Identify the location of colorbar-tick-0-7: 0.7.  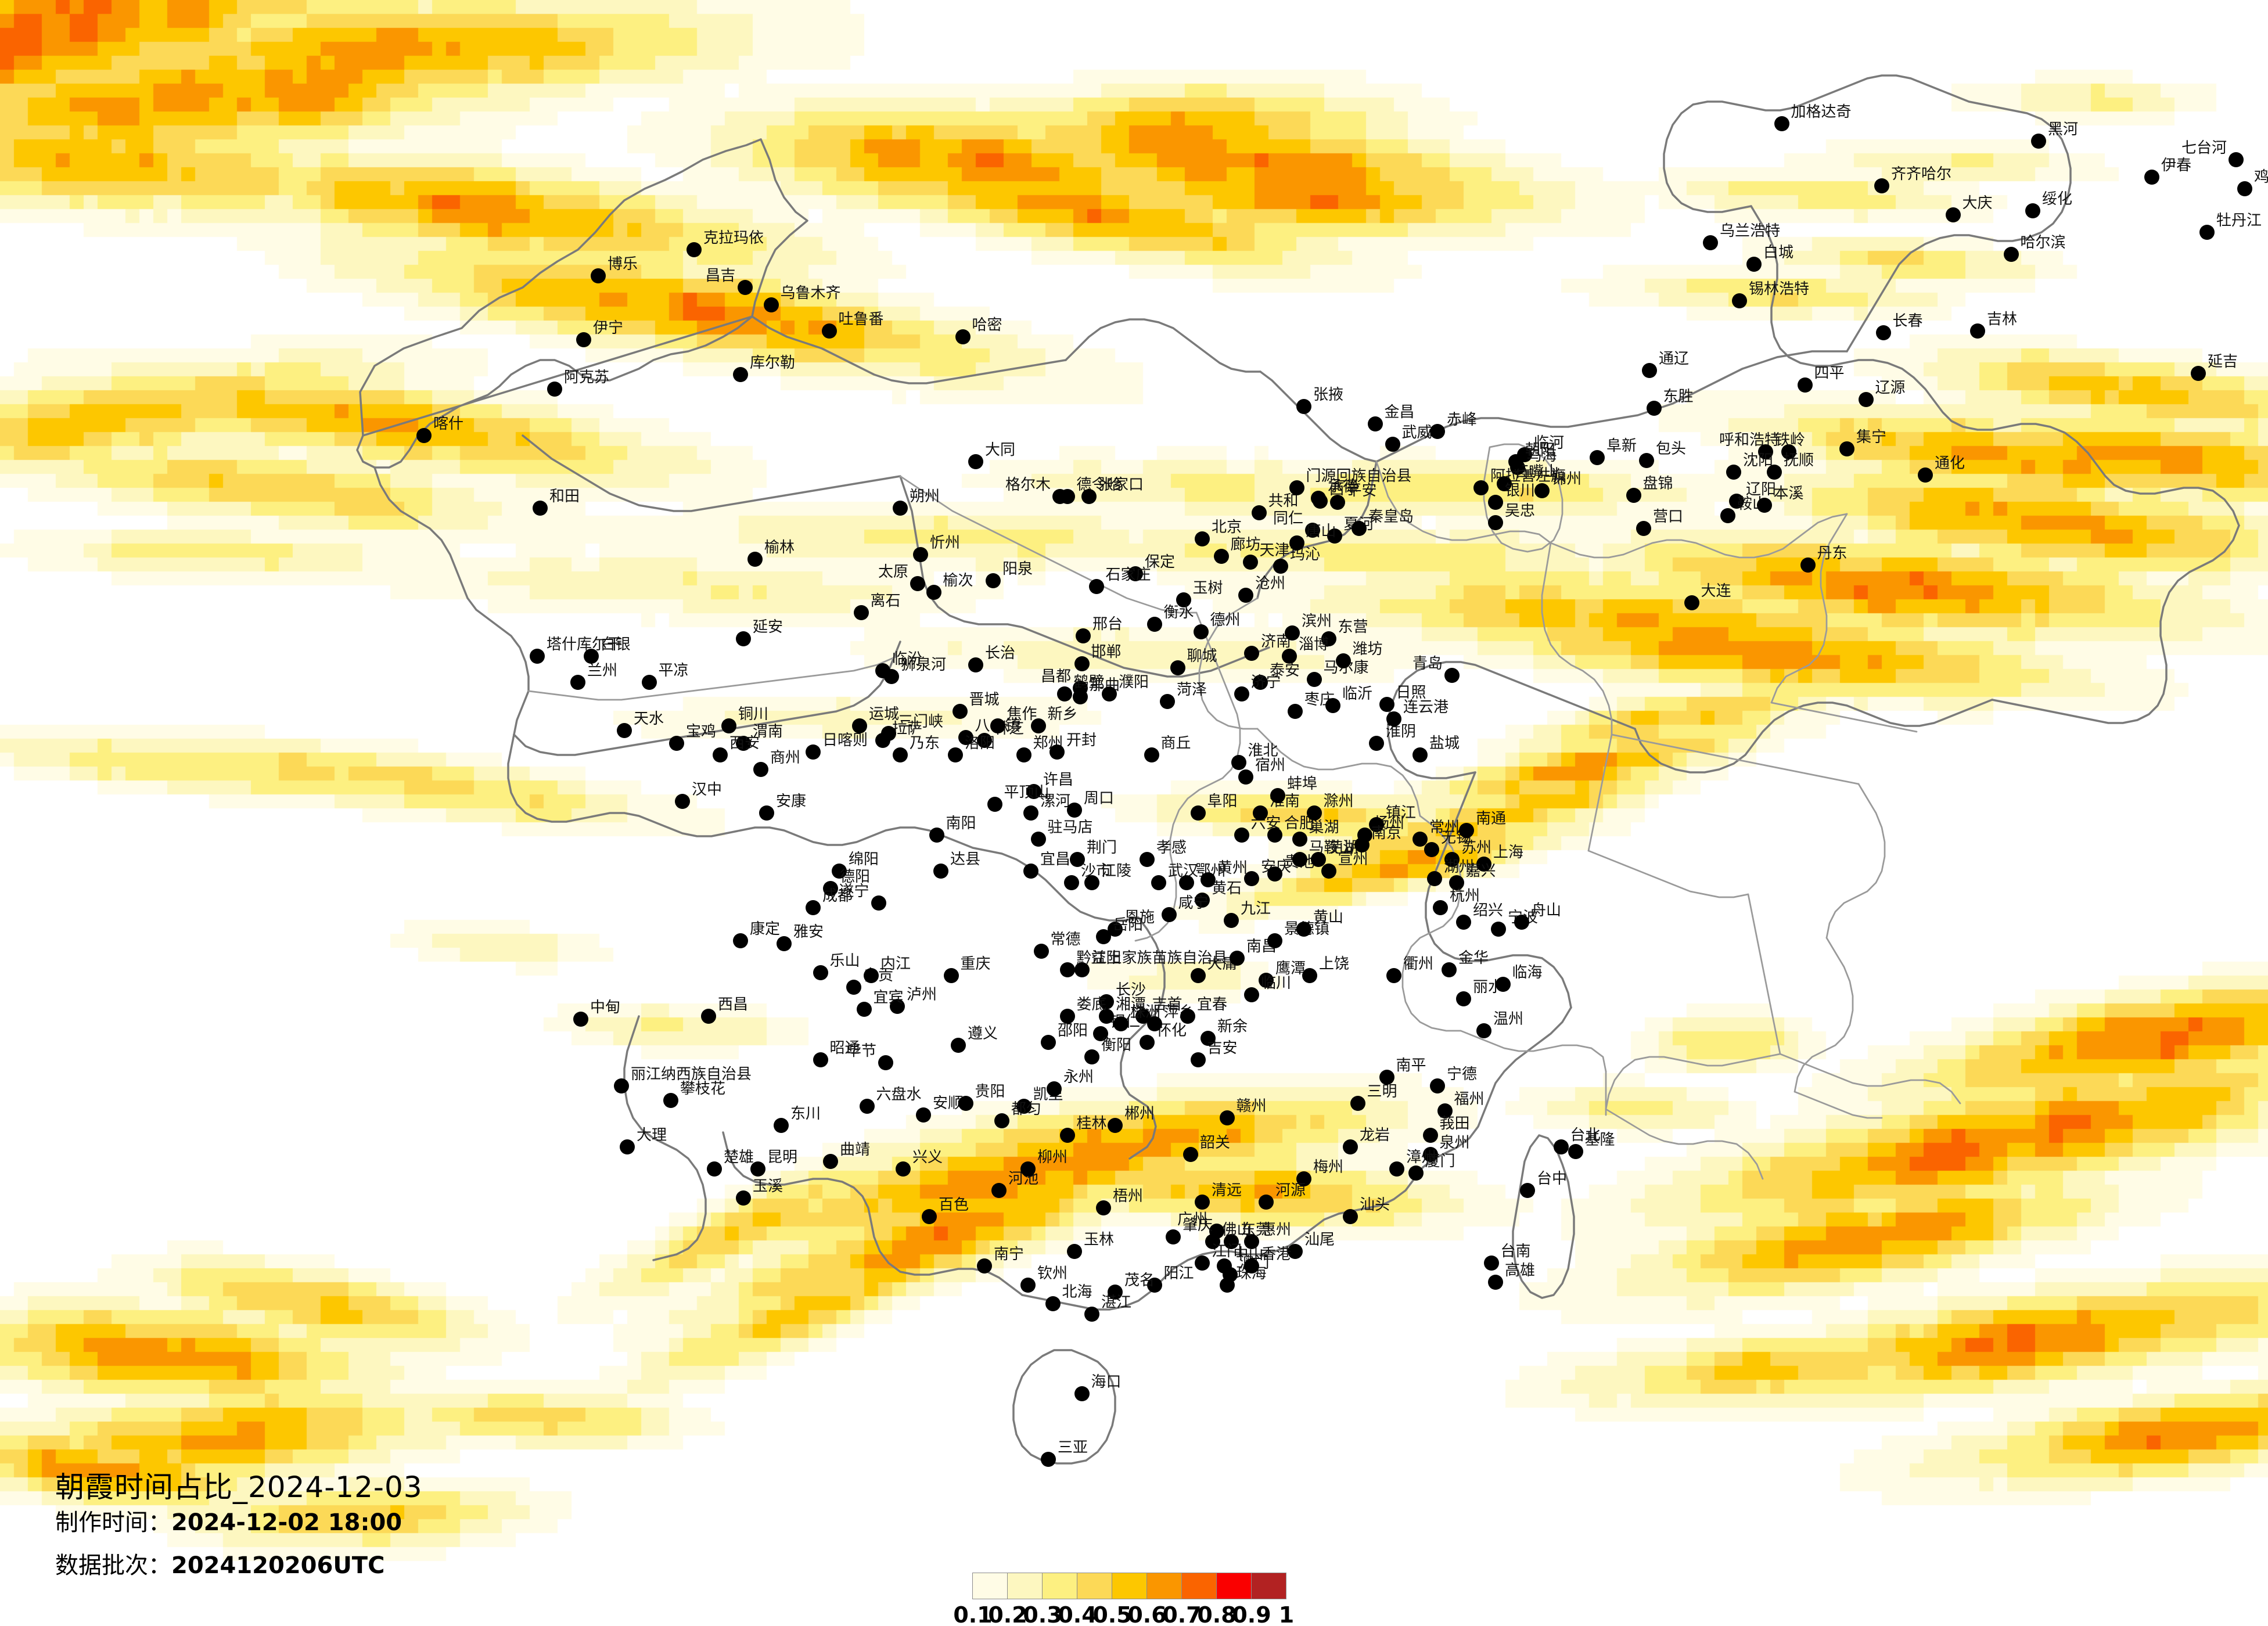
(1182, 1614).